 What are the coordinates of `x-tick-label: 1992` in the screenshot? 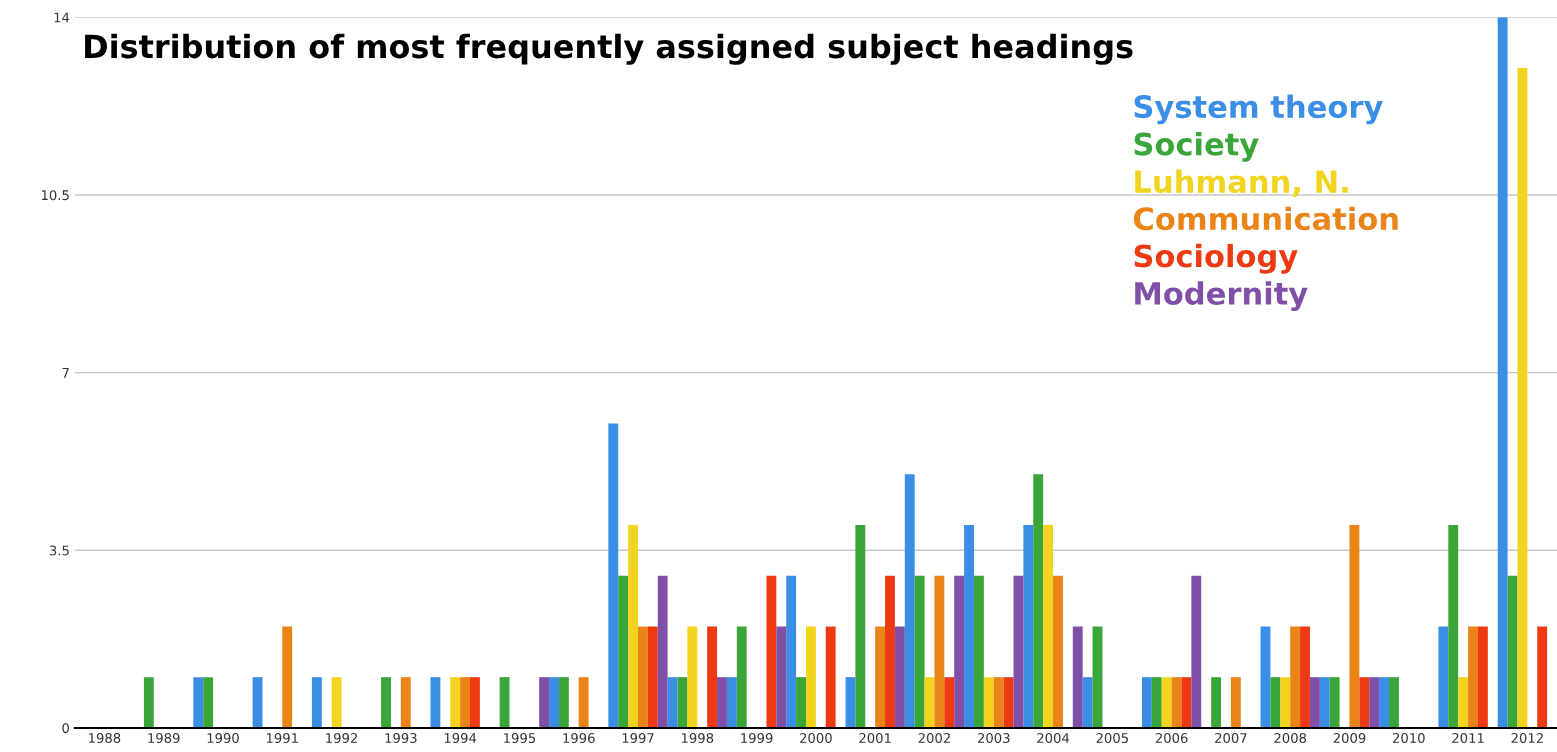 It's located at (342, 738).